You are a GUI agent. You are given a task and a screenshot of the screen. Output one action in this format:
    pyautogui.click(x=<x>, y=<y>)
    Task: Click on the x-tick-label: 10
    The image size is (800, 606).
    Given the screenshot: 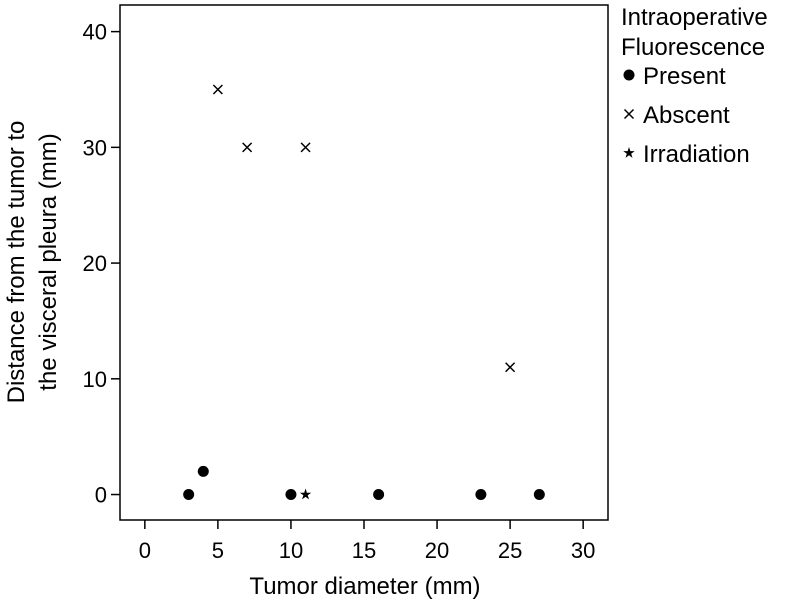 What is the action you would take?
    pyautogui.click(x=291, y=550)
    